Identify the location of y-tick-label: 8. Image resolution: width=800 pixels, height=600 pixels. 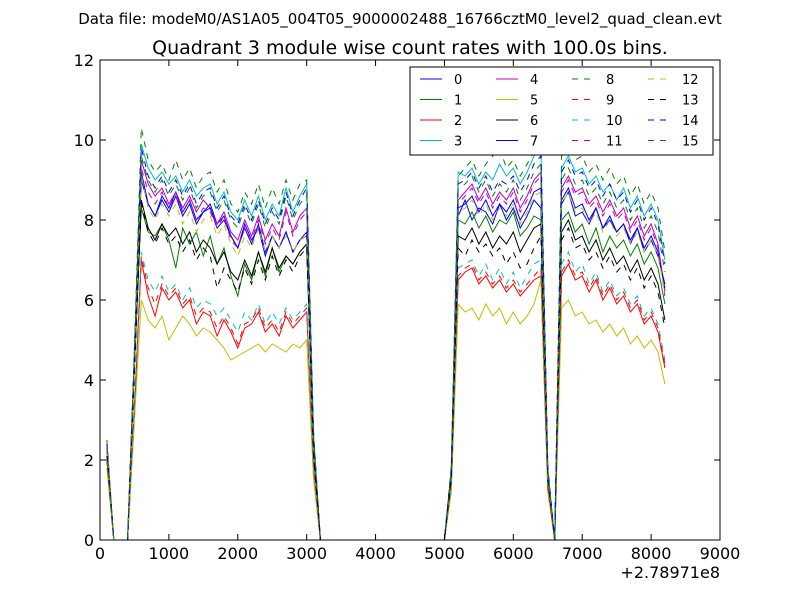
(89, 220).